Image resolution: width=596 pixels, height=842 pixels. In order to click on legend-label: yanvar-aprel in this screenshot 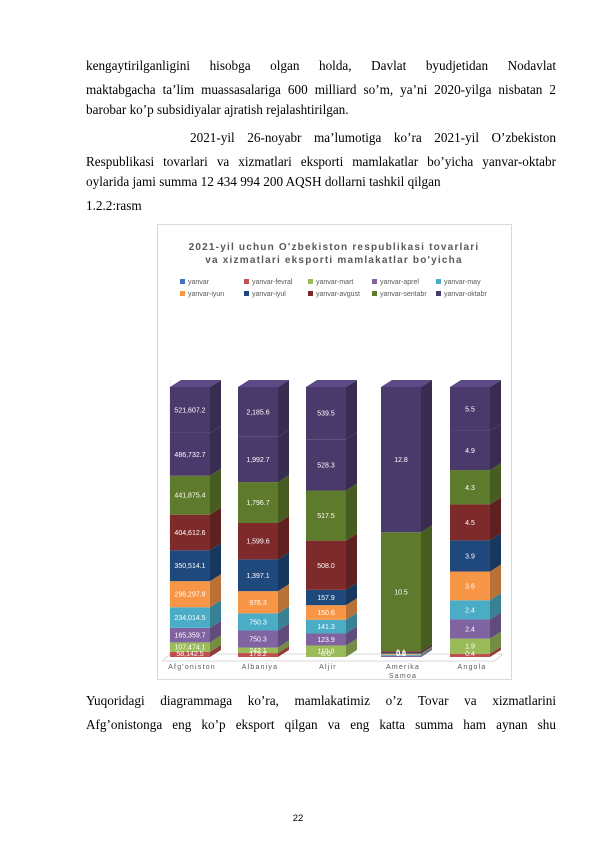, I will do `click(399, 282)`.